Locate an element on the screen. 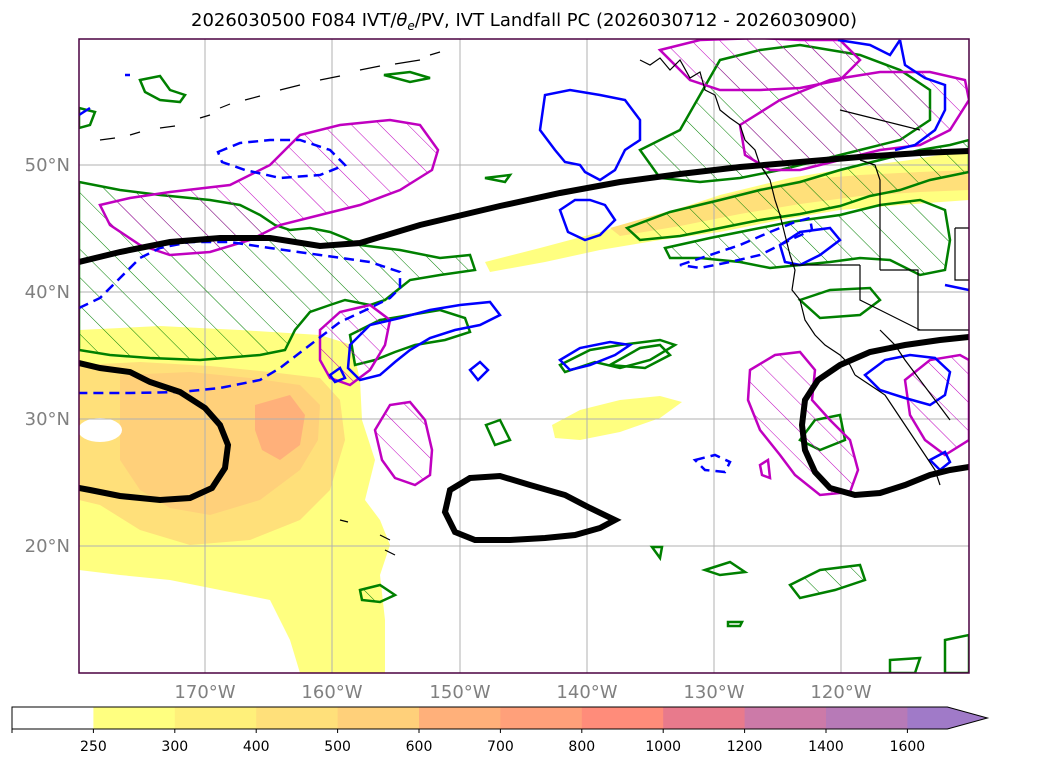 The width and height of the screenshot is (1047, 767). colorbar-tick-label: 1400 is located at coordinates (826, 747).